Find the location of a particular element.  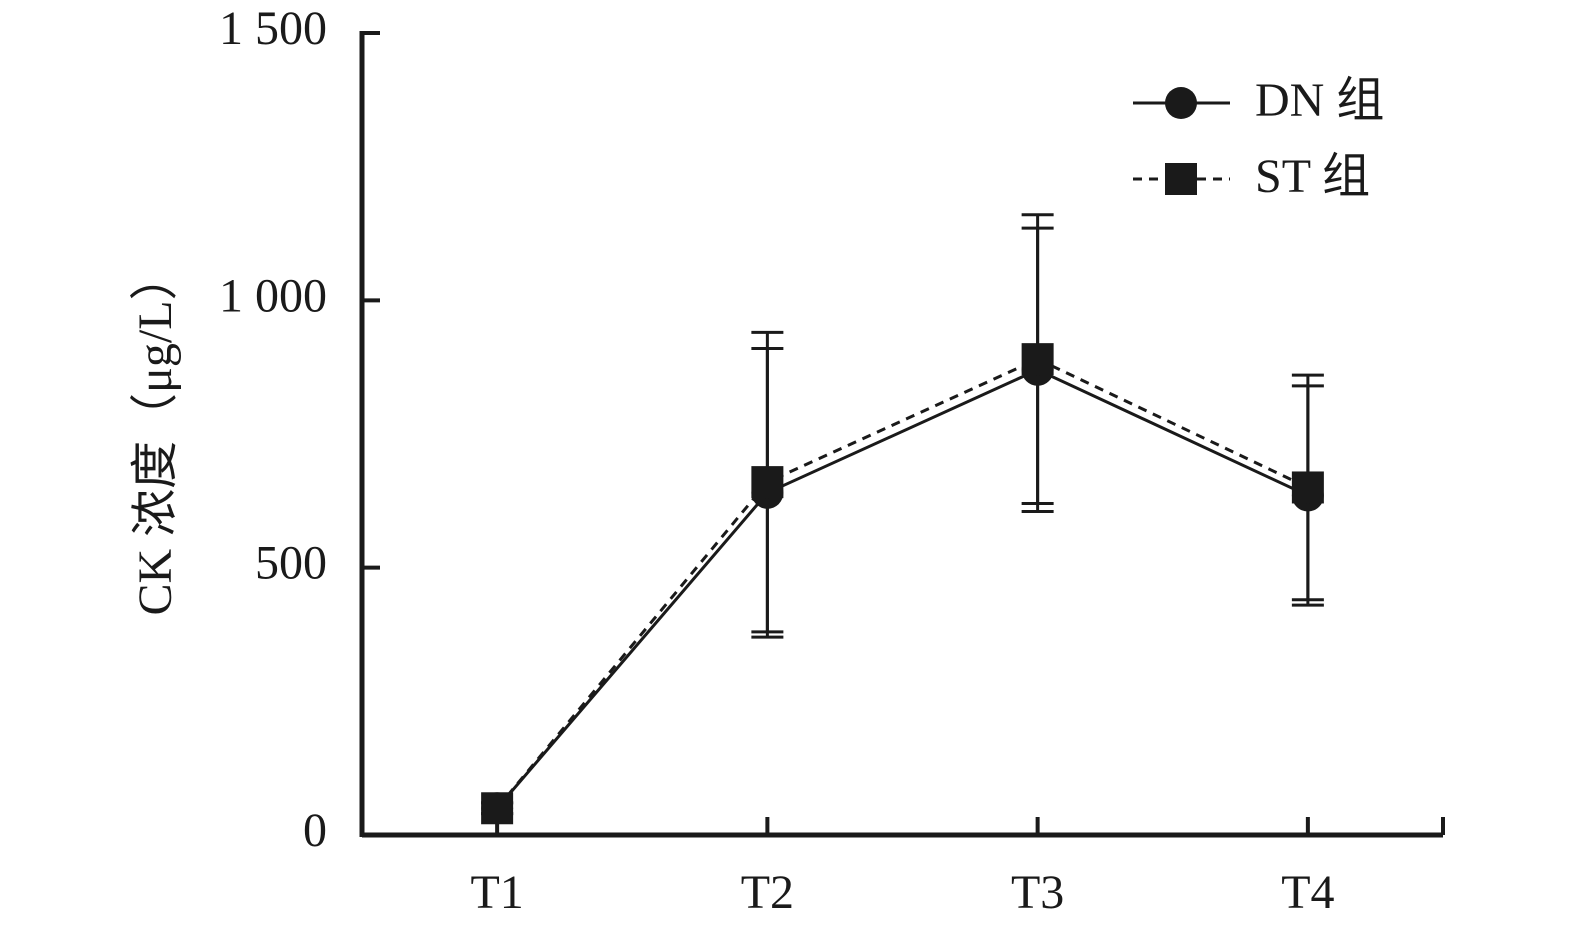

x-tick-label: T4 is located at coordinates (1307, 892).